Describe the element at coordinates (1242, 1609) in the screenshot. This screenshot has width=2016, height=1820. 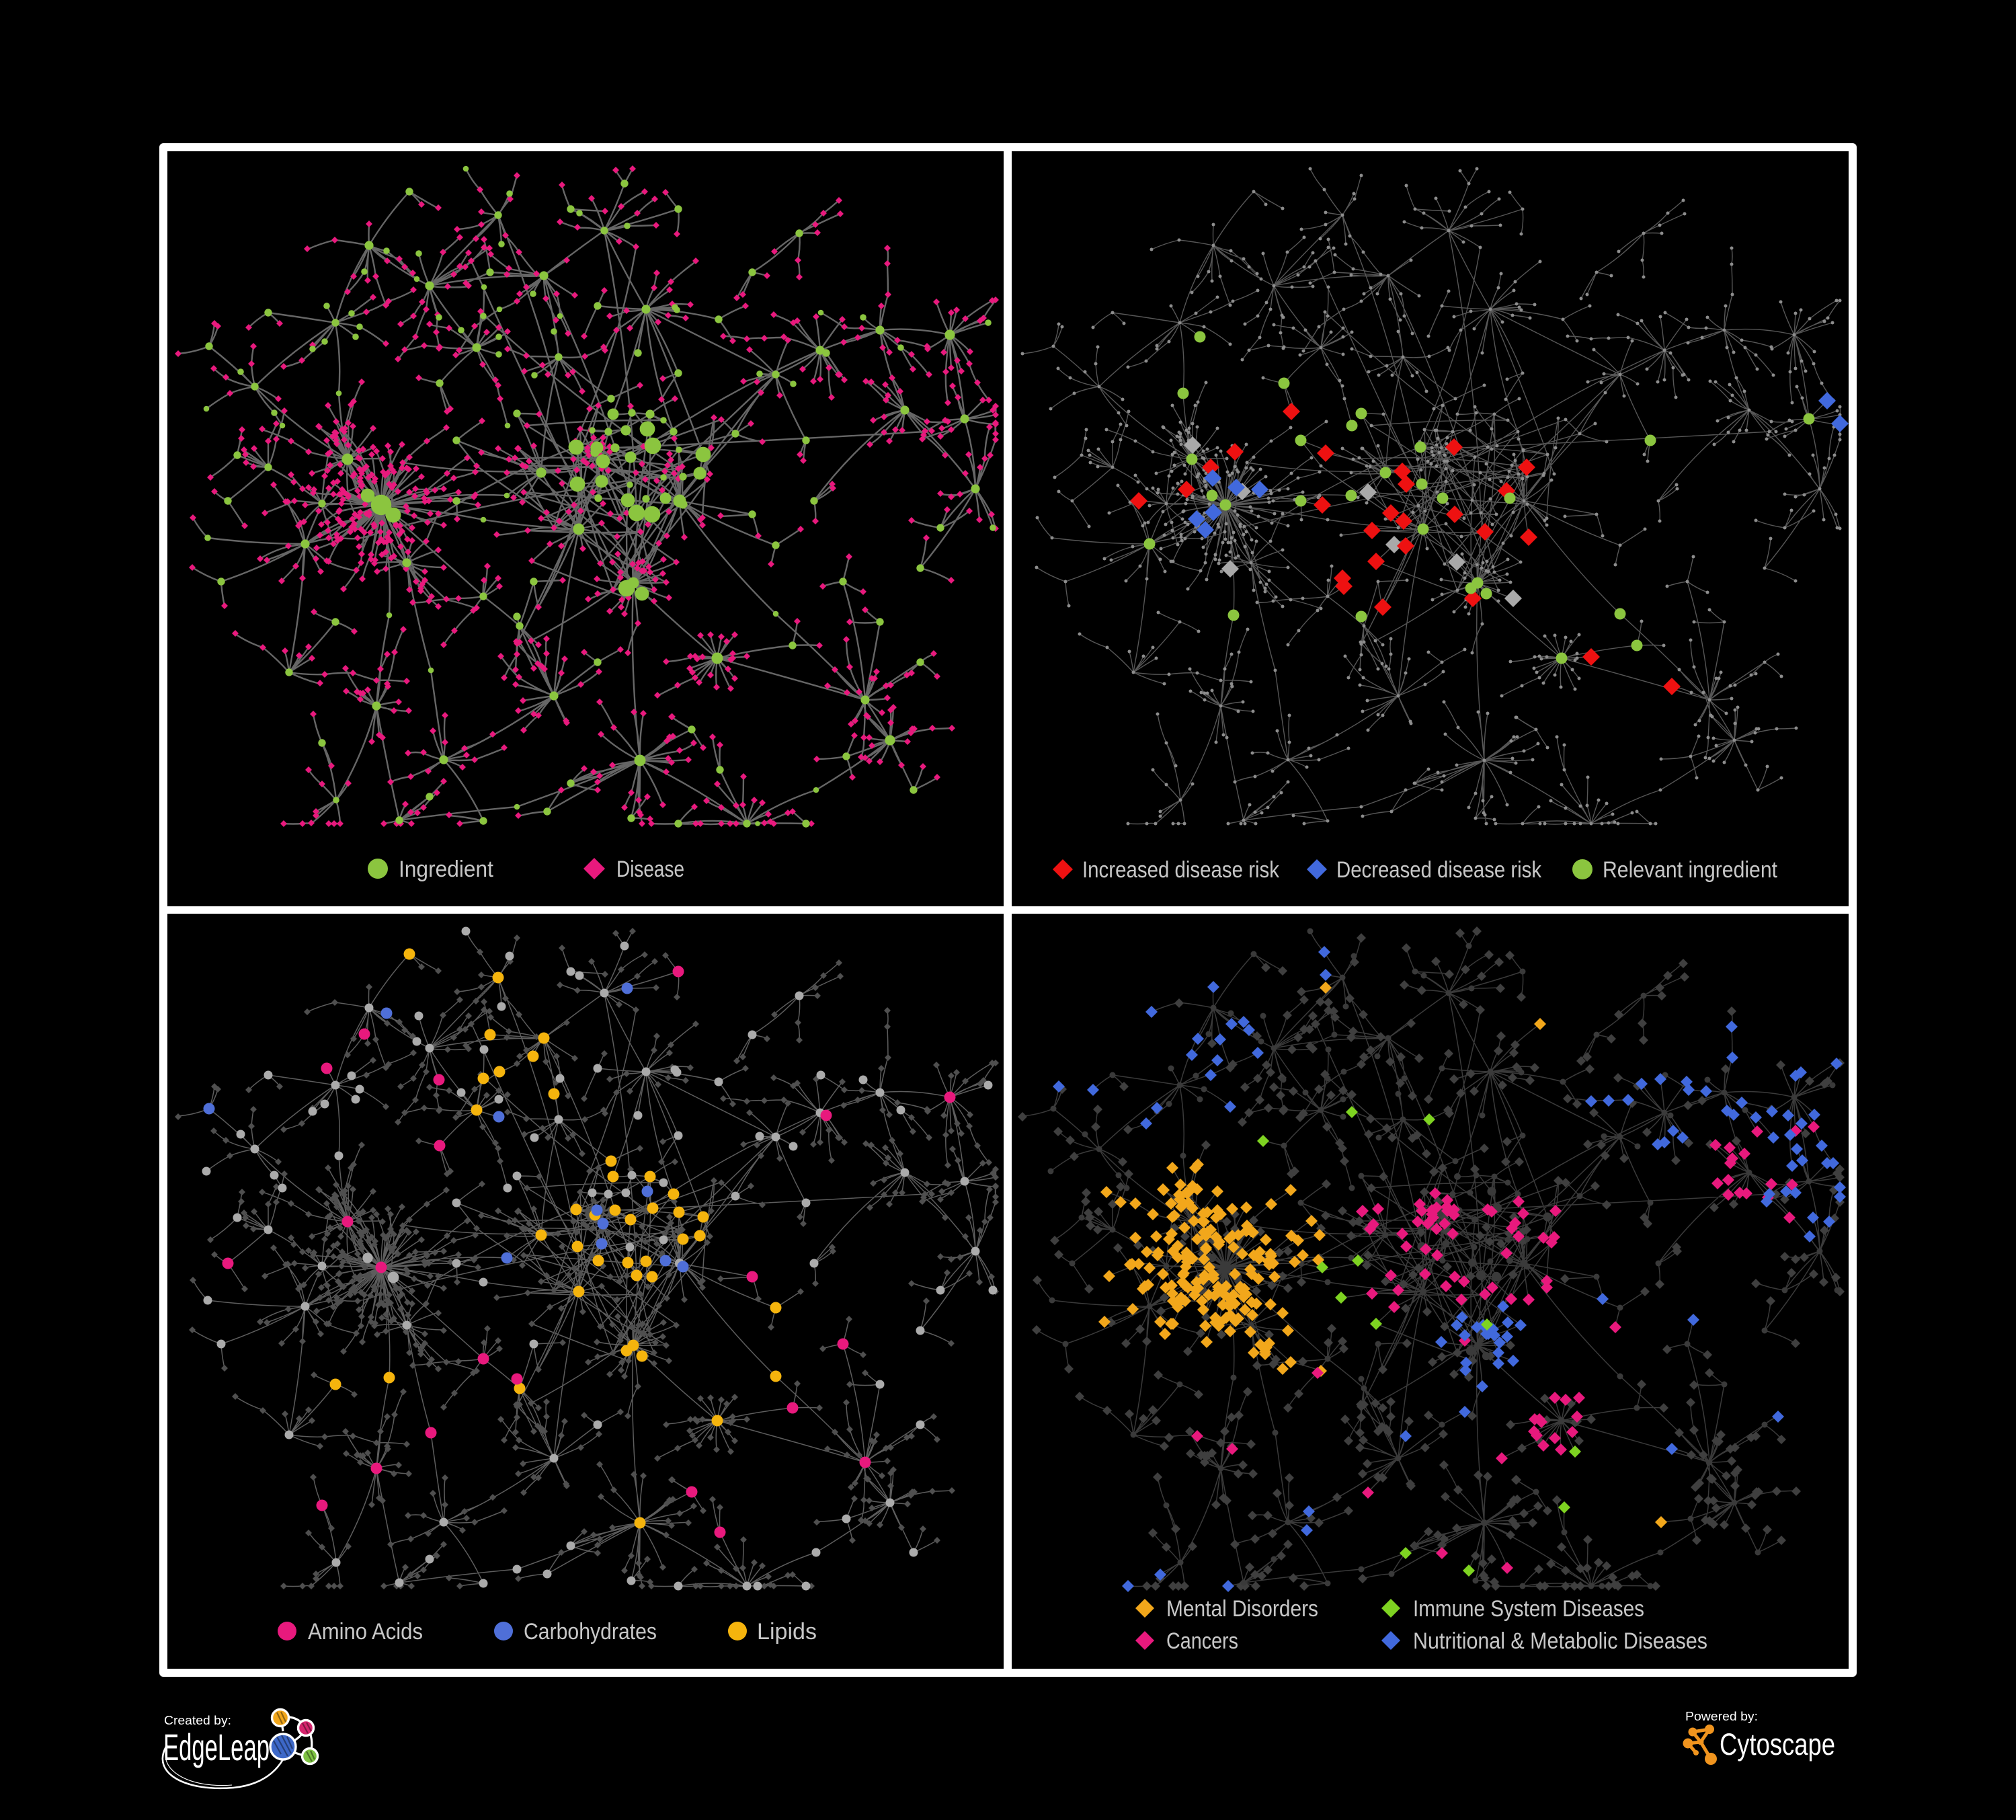
I see `svg-text: Mental Disorders` at that location.